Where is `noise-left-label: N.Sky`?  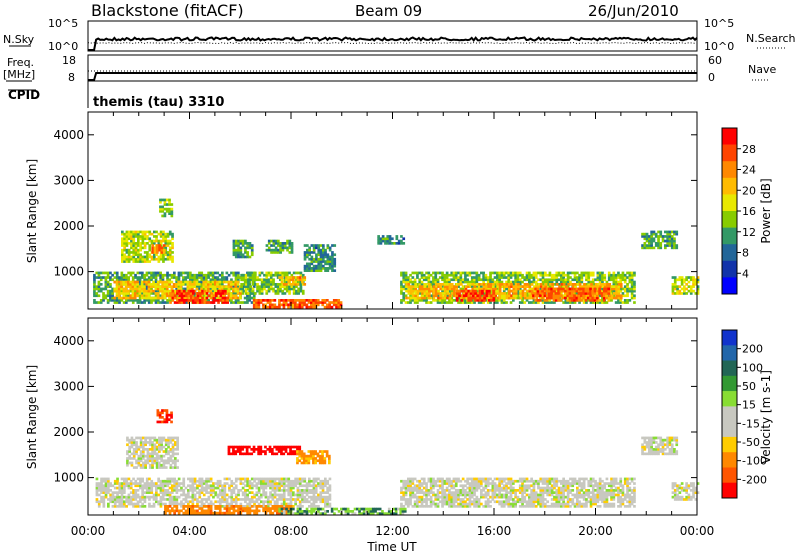 noise-left-label: N.Sky is located at coordinates (19, 39).